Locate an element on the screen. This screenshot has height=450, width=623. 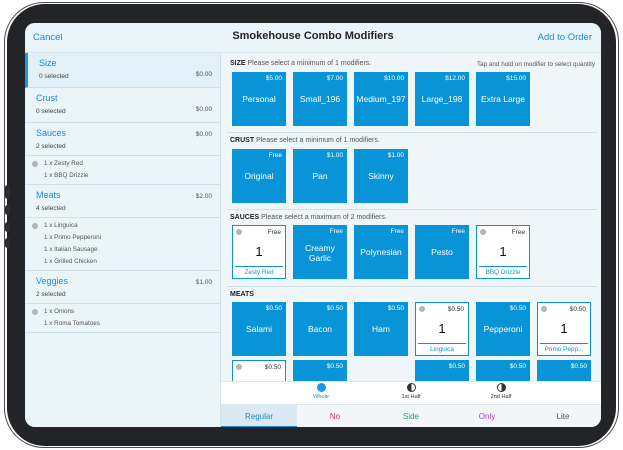
sidebar-group-sauces: Sauces 2 selected $0.00 is located at coordinates (122, 139).